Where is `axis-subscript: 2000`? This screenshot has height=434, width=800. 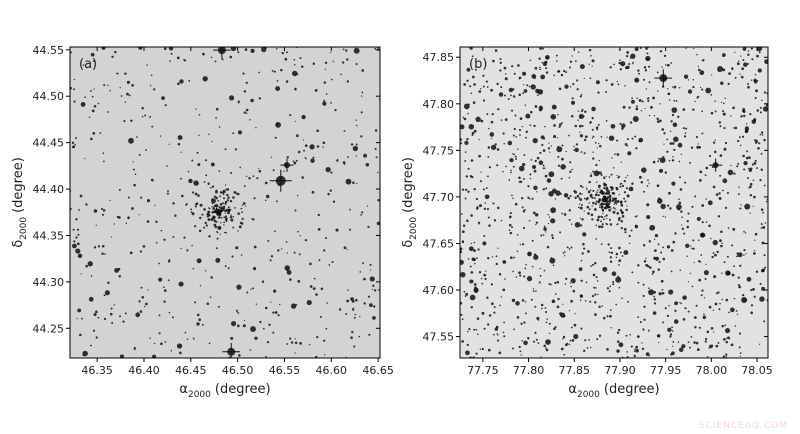 axis-subscript: 2000 is located at coordinates (24, 228).